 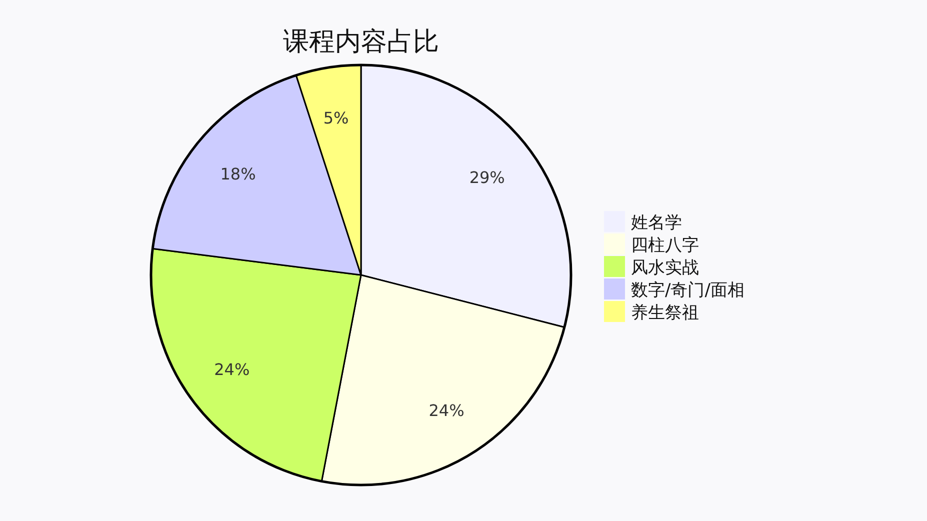 What do you see at coordinates (656, 223) in the screenshot?
I see `slice-label: 姓名学` at bounding box center [656, 223].